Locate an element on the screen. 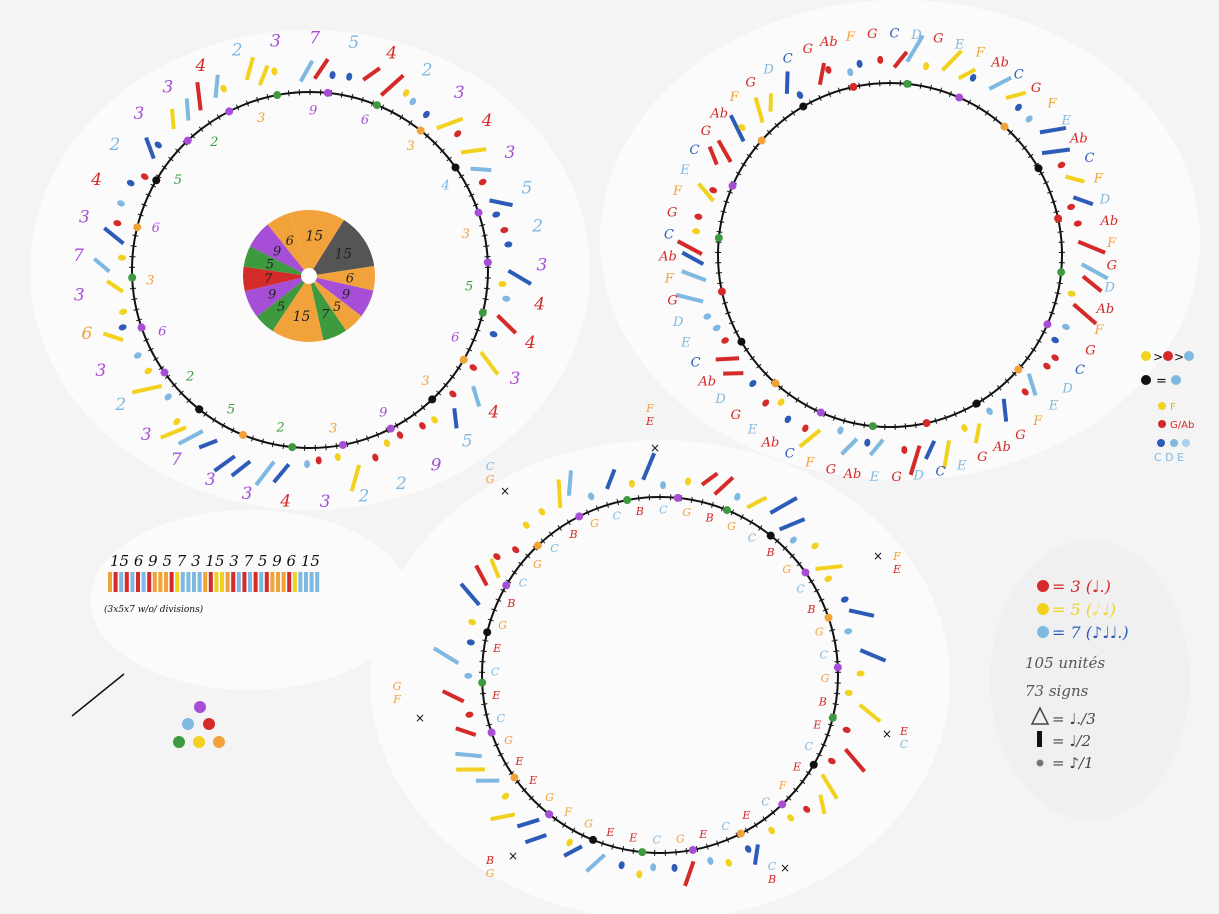 The height and width of the screenshot is (914, 1219). inner-number-label: 6 is located at coordinates (455, 338).